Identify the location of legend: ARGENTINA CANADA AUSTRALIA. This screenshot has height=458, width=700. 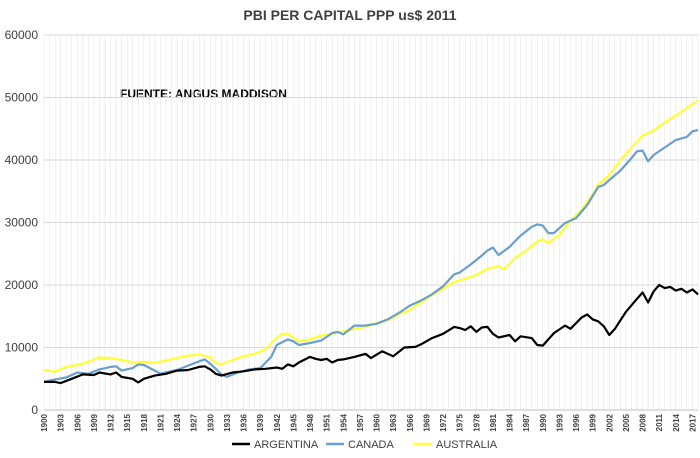
(365, 445).